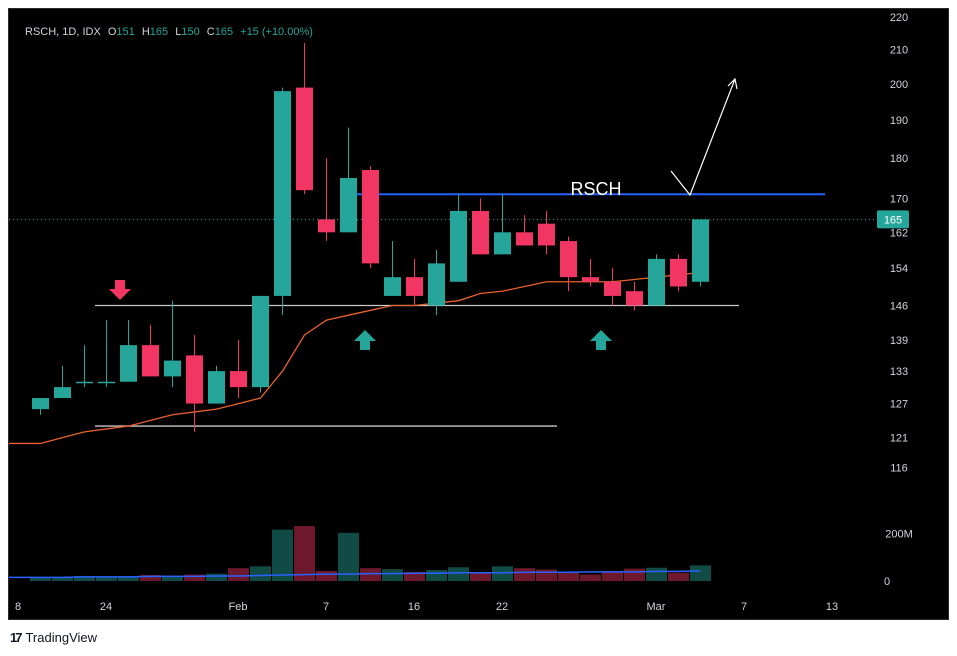 This screenshot has width=957, height=656. What do you see at coordinates (210, 32) in the screenshot?
I see `close-label: C` at bounding box center [210, 32].